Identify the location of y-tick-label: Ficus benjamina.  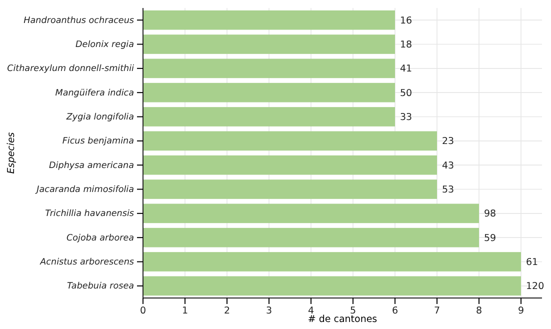
(98, 141).